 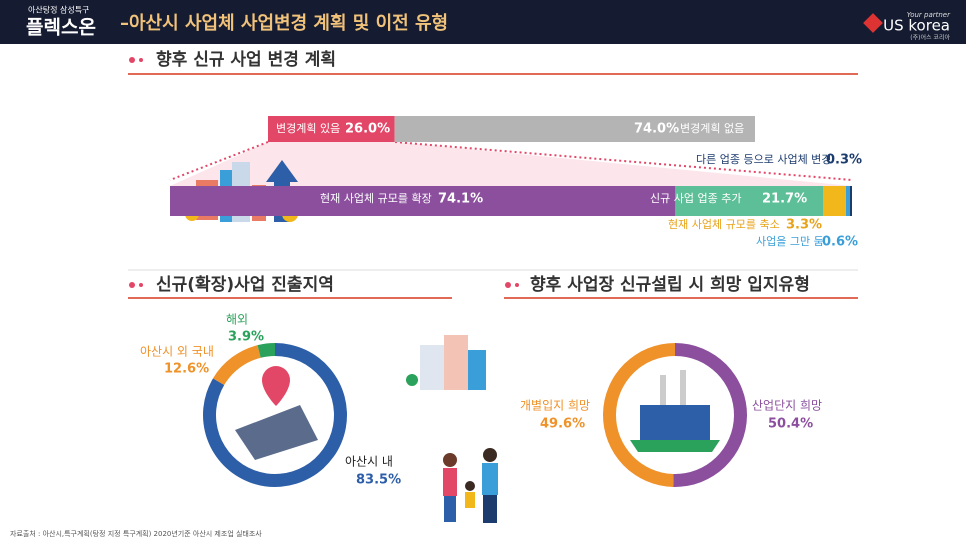 I want to click on zoom-line, so click(x=623, y=161).